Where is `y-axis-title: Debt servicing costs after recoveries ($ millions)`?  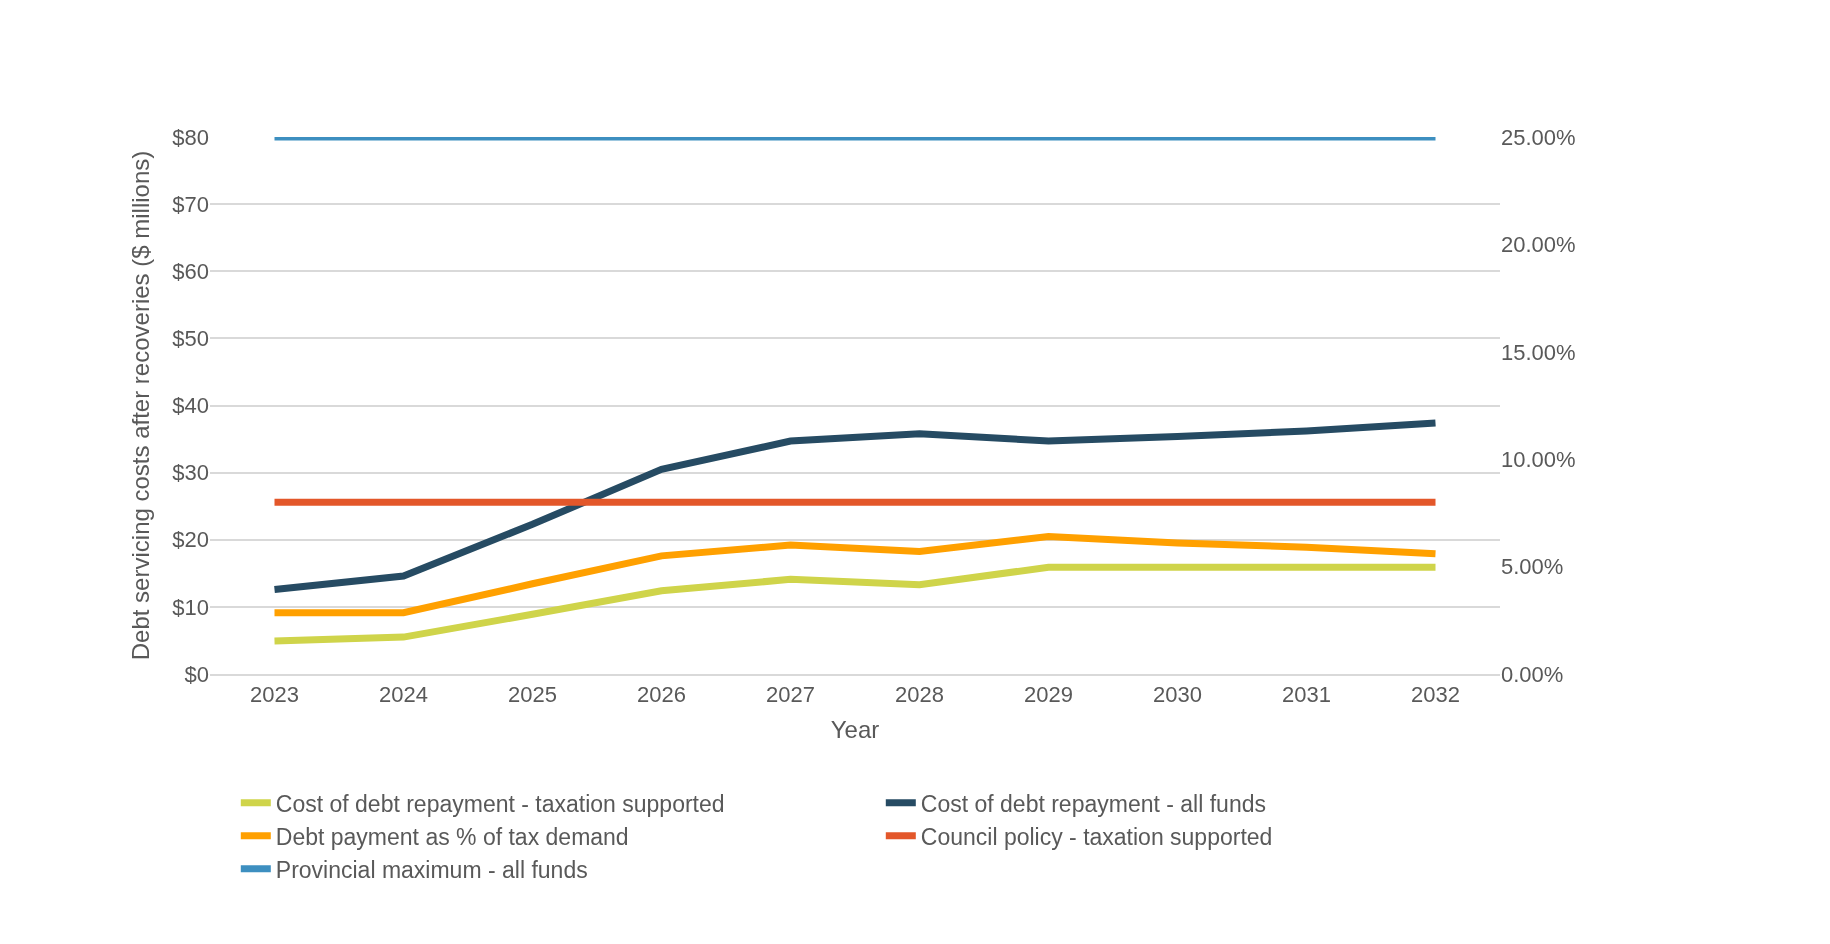 y-axis-title: Debt servicing costs after recoveries ($ millions) is located at coordinates (141, 405).